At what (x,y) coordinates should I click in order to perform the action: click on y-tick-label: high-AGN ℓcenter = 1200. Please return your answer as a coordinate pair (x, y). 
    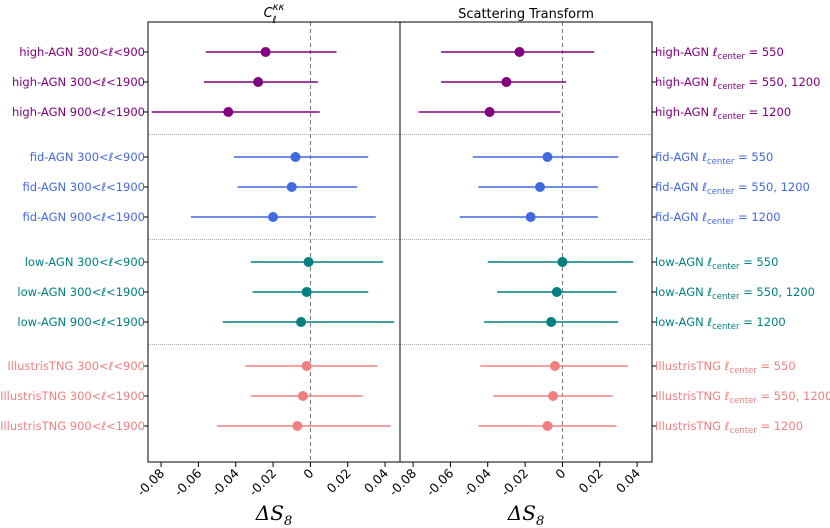
    Looking at the image, I should click on (723, 113).